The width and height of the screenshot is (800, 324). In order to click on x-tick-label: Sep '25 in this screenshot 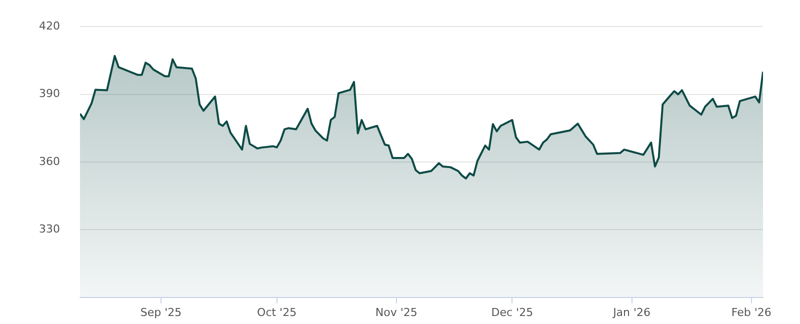, I will do `click(161, 312)`.